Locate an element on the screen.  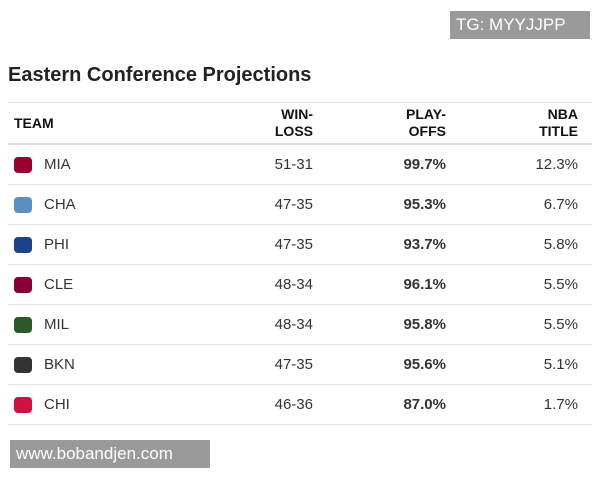
cell-text: 6.7% is located at coordinates (560, 204).